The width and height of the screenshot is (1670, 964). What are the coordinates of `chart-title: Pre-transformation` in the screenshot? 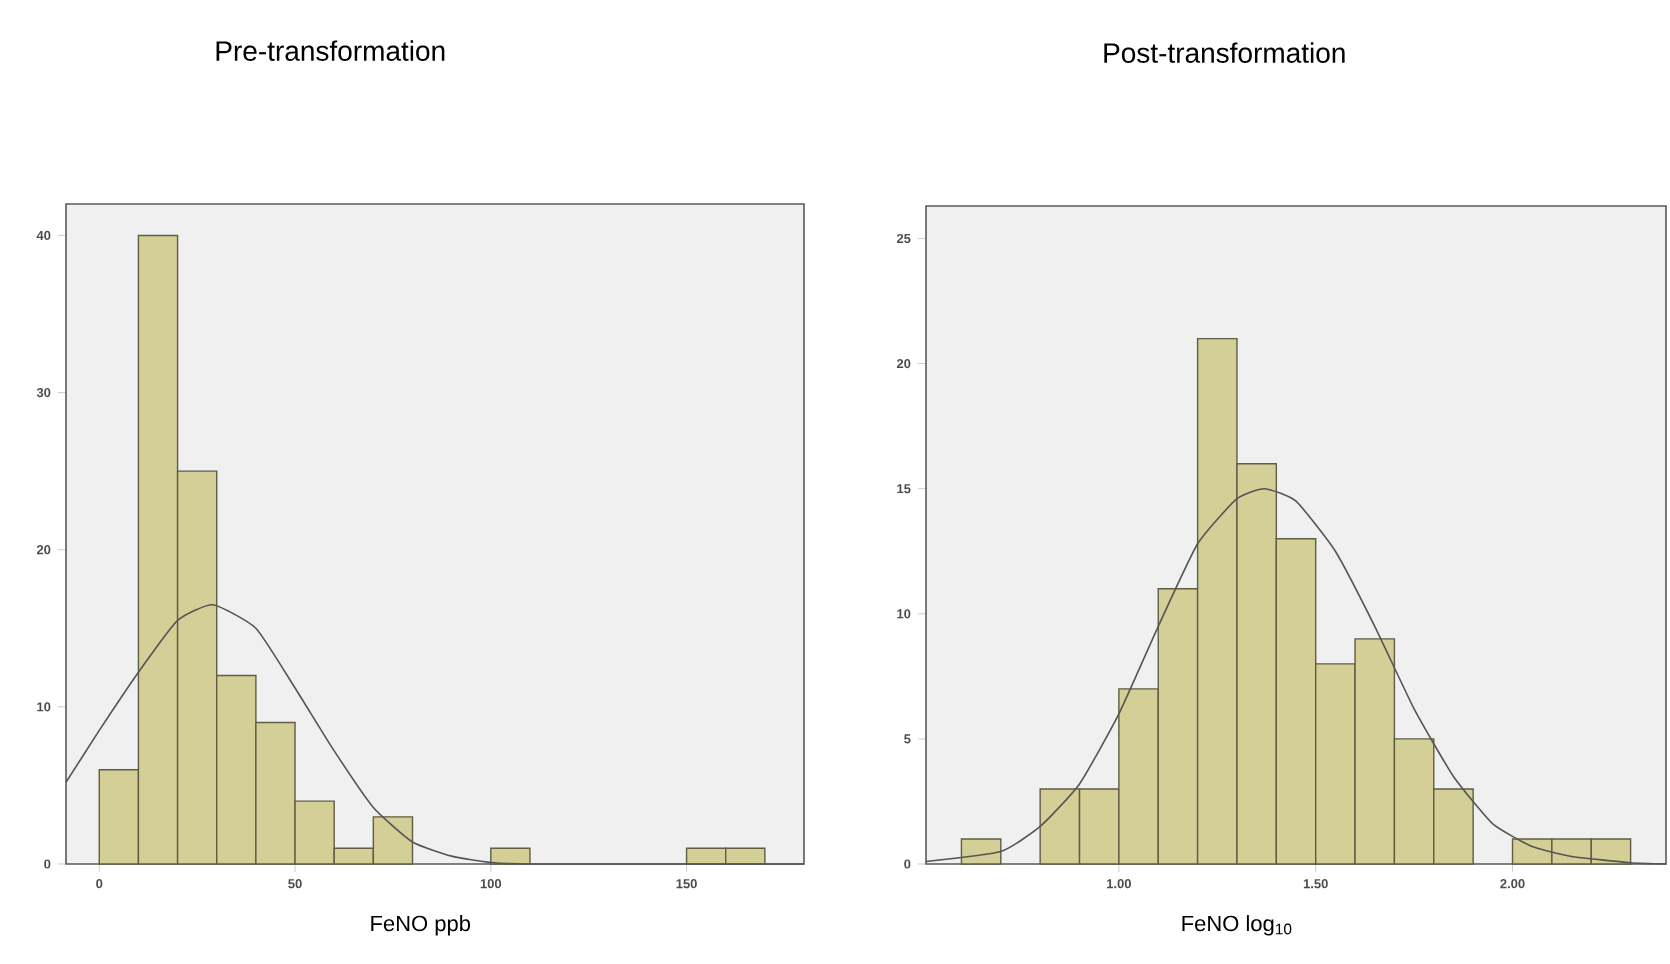 It's located at (330, 50).